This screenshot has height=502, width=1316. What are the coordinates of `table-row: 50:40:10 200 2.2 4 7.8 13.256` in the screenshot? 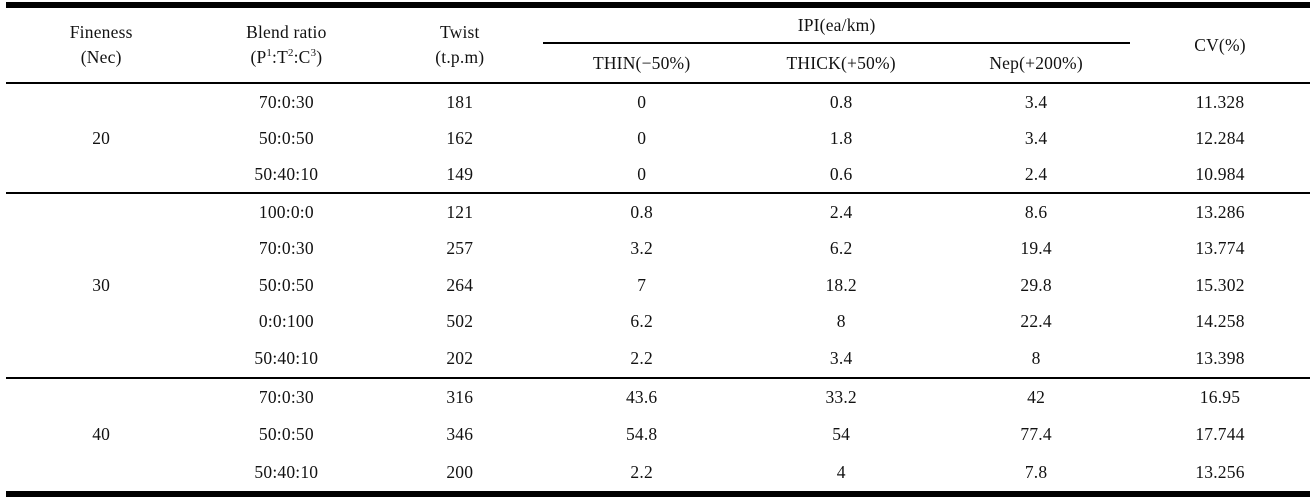 It's located at (658, 474).